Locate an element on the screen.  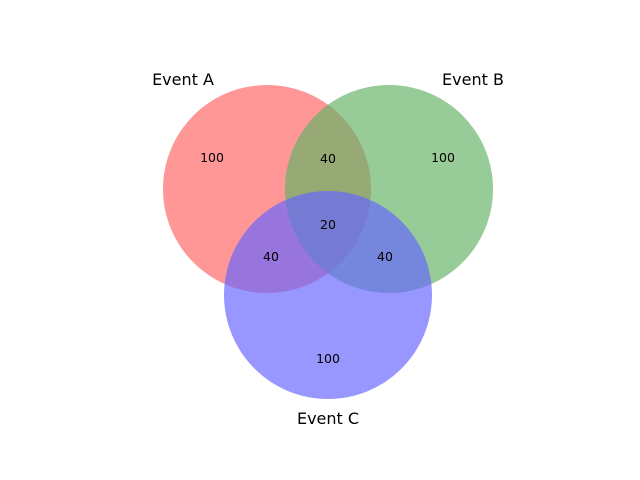
region-abc: 20 is located at coordinates (328, 224).